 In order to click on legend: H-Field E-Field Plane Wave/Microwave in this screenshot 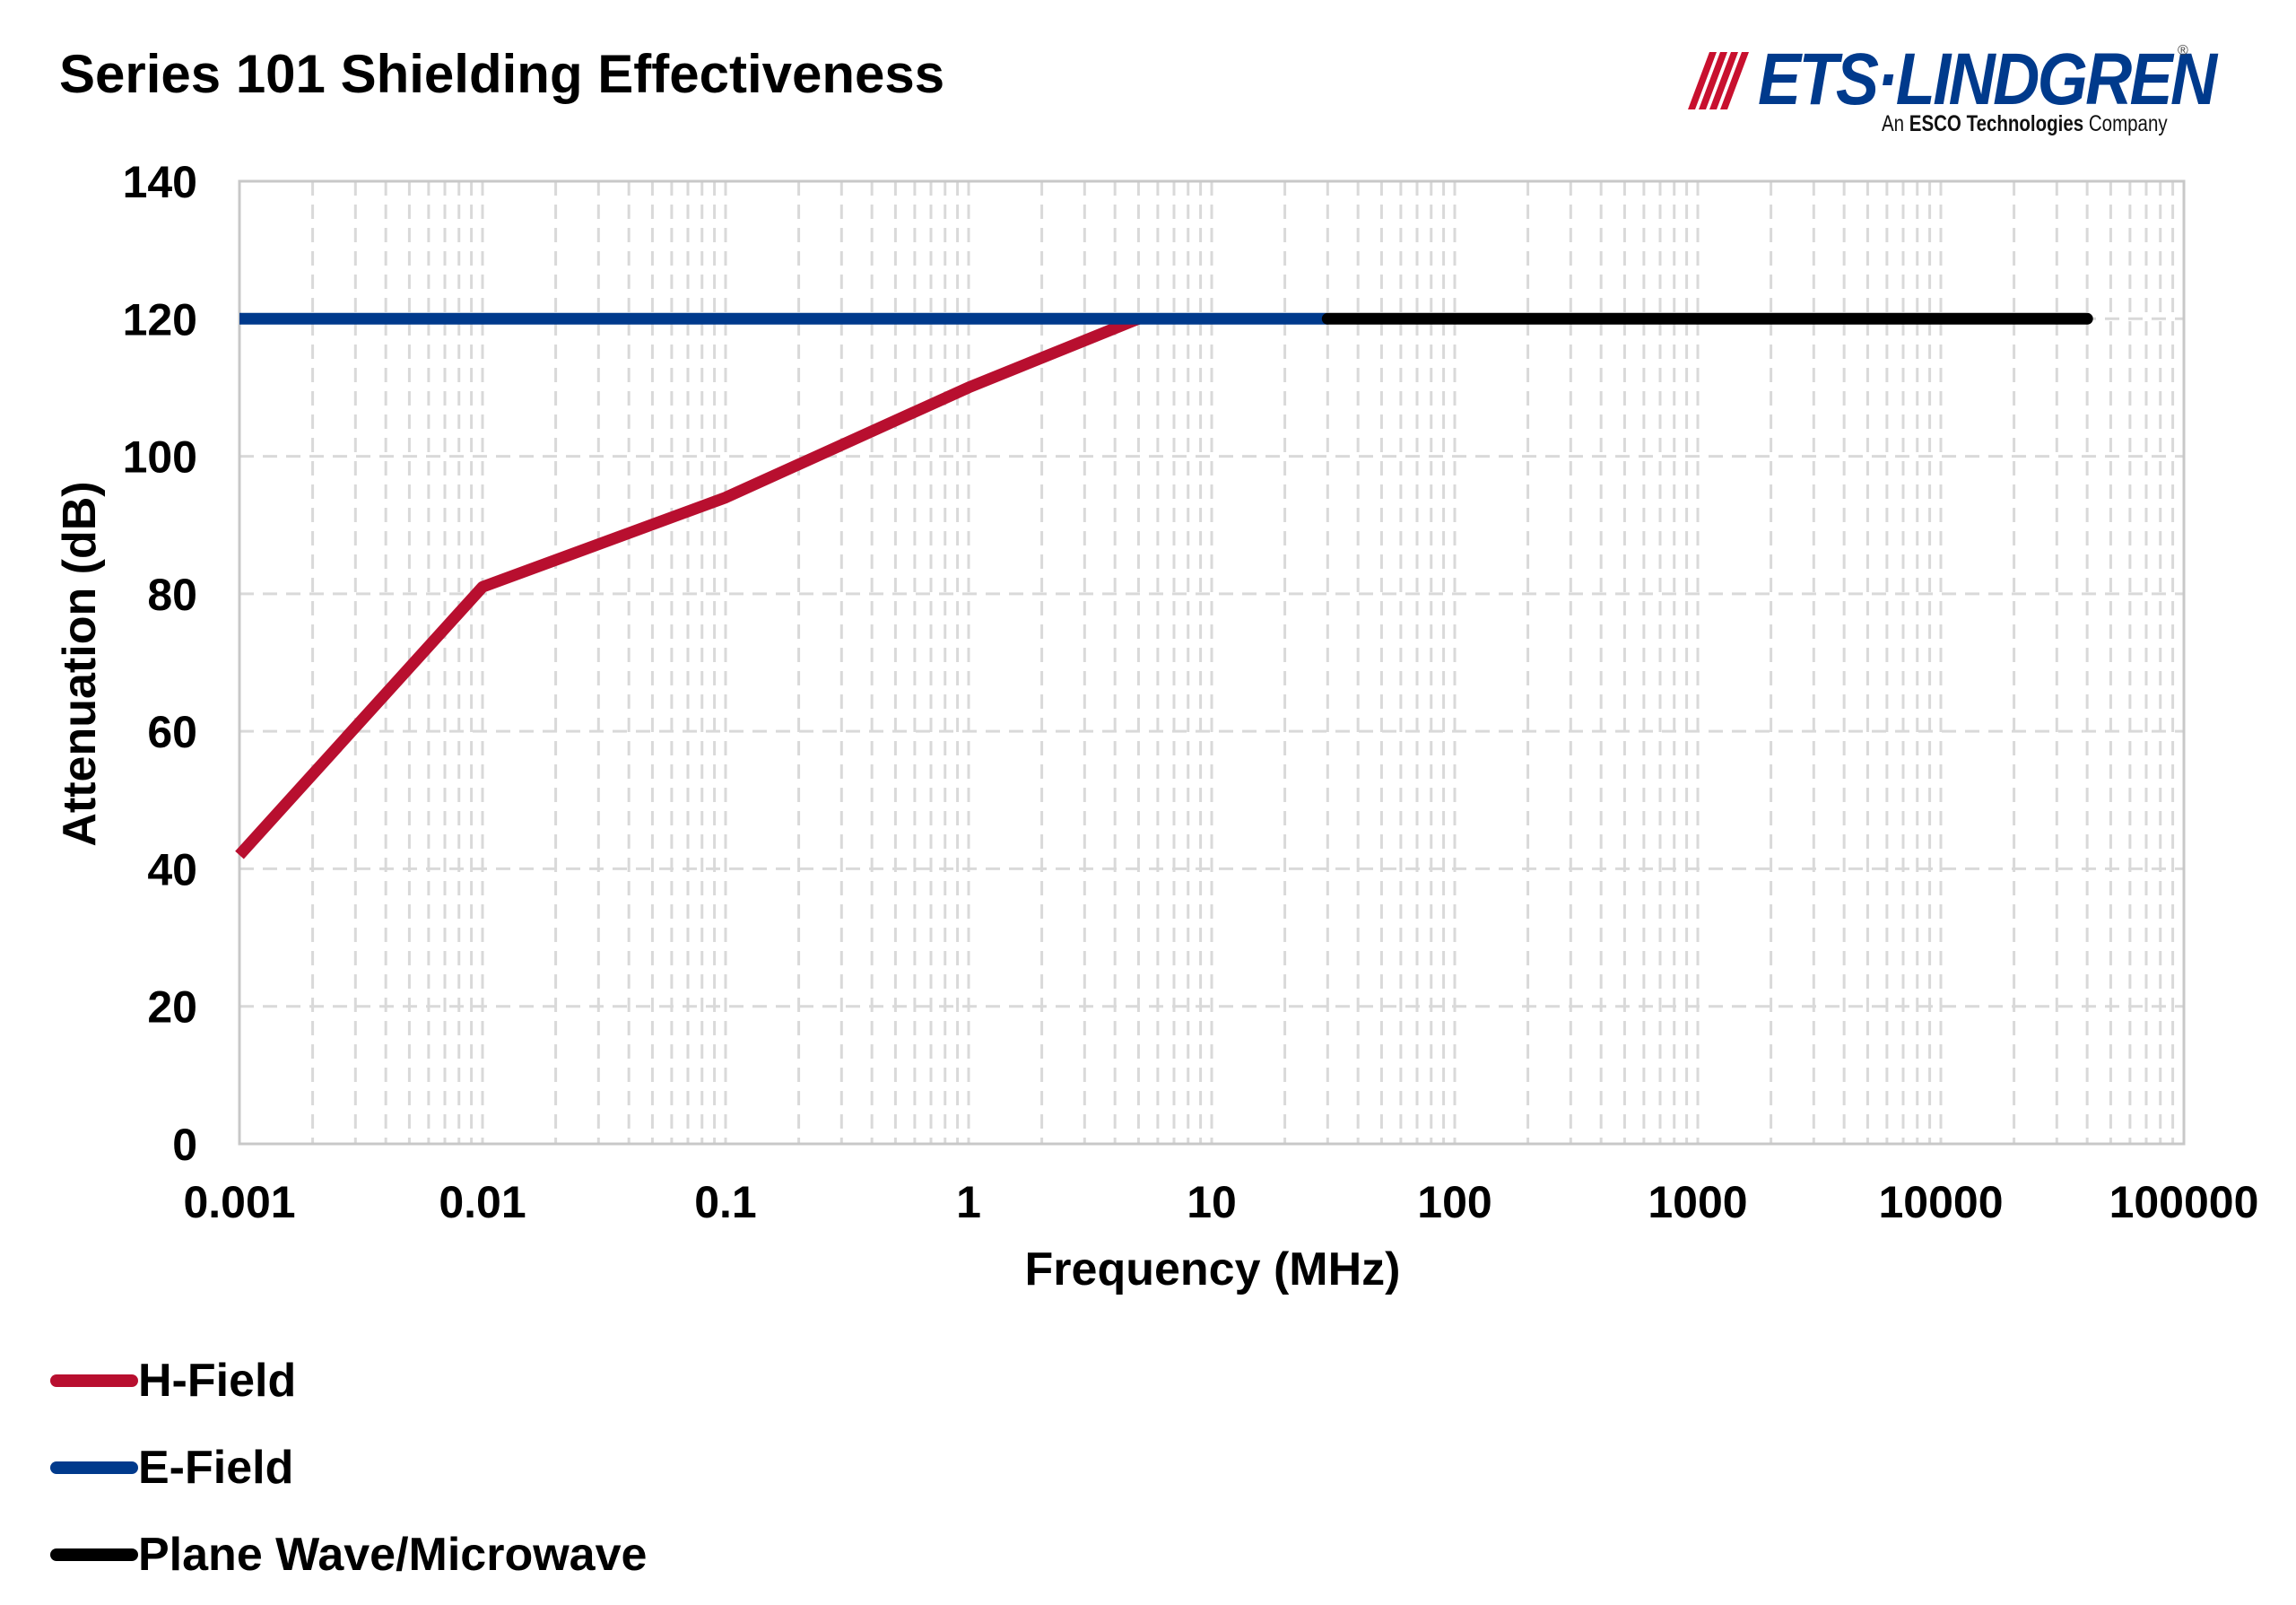, I will do `click(348, 1467)`.